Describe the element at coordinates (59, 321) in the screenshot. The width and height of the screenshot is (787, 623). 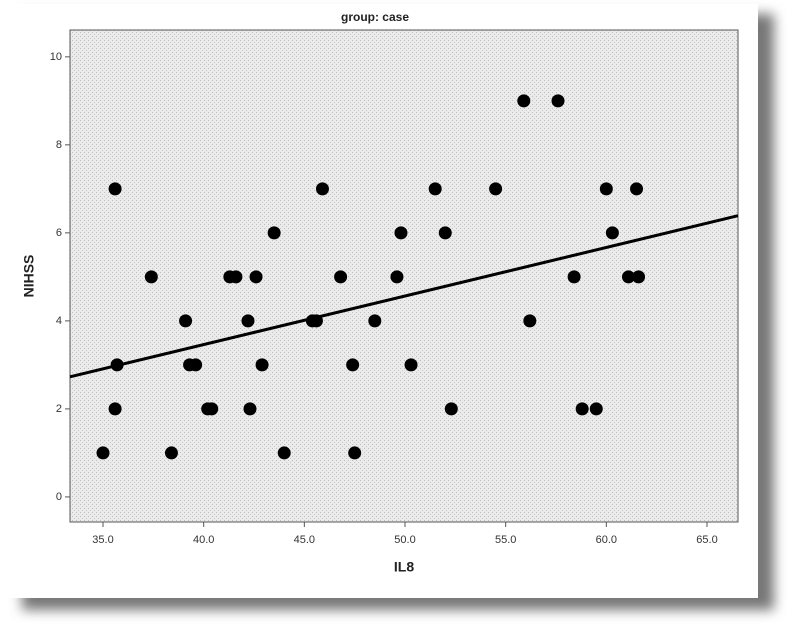
I see `y-tick-label: 4` at that location.